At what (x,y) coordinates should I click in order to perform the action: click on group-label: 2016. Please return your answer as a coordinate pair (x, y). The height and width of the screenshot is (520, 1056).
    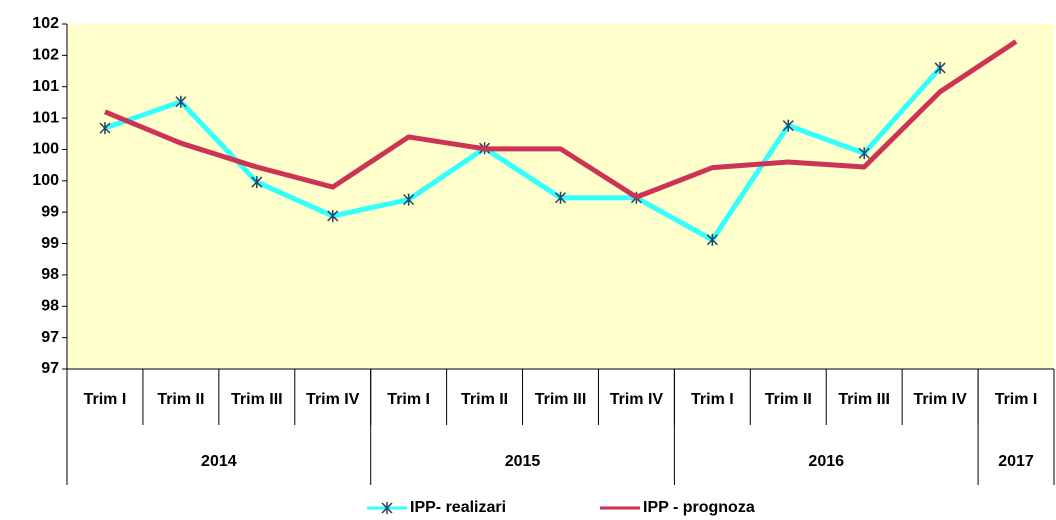
    Looking at the image, I should click on (826, 461).